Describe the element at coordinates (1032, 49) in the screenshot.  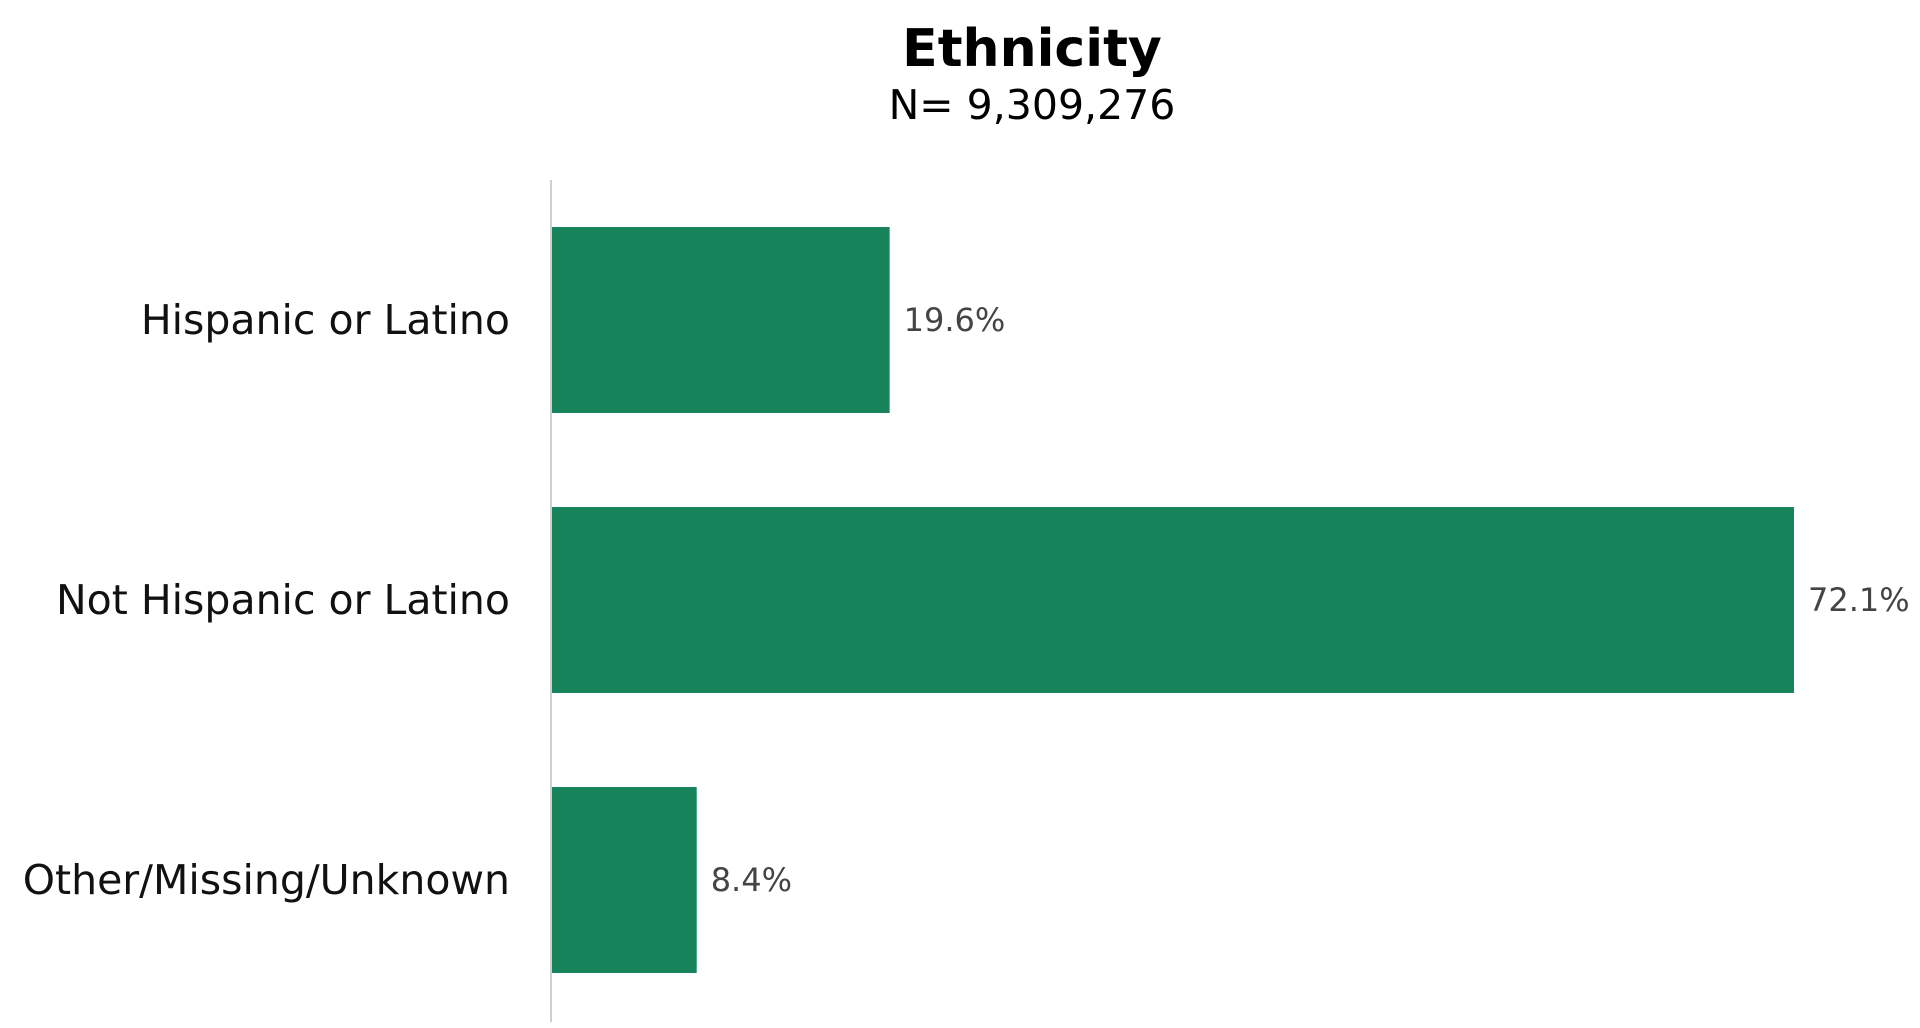
I see `chart-title: Ethnicity` at that location.